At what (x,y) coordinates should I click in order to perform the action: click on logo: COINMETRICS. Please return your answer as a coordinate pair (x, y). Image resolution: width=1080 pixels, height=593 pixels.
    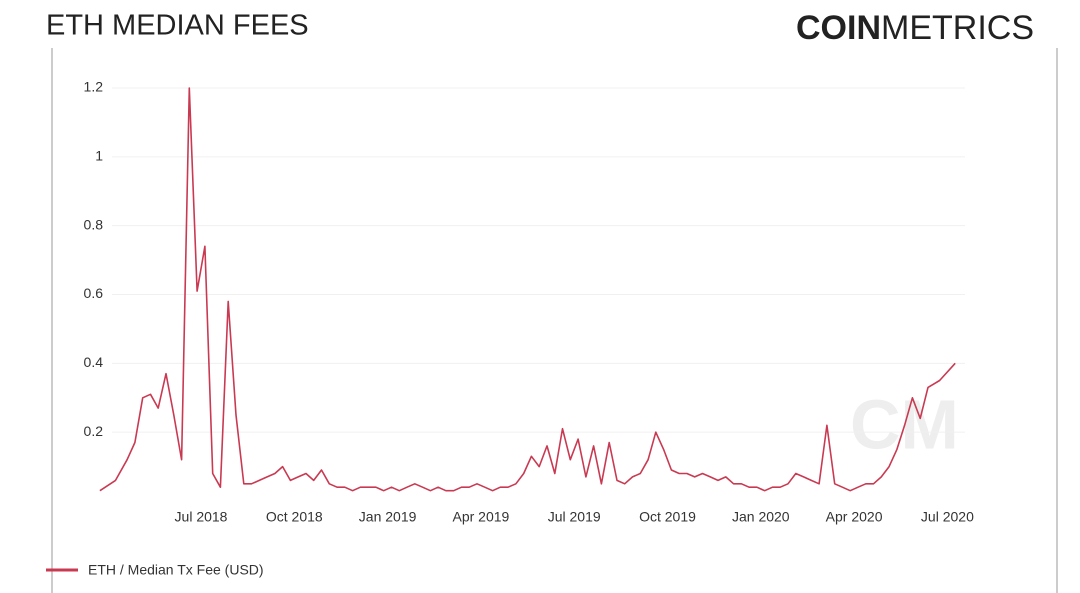
    Looking at the image, I should click on (915, 28).